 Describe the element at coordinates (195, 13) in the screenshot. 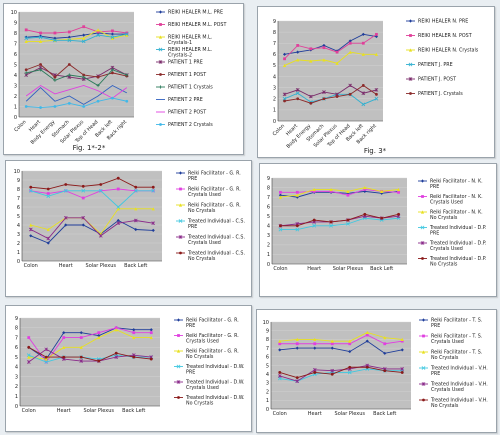

I see `legend-label: REIKI HEALER M.L. PRE` at that location.